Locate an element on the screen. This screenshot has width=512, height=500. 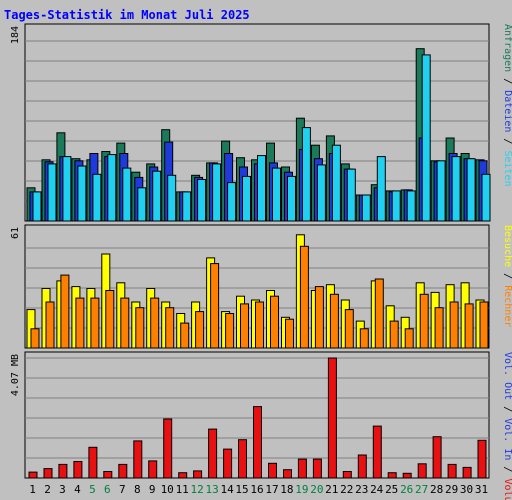
x-tick-label: 17 is located at coordinates (271, 489).